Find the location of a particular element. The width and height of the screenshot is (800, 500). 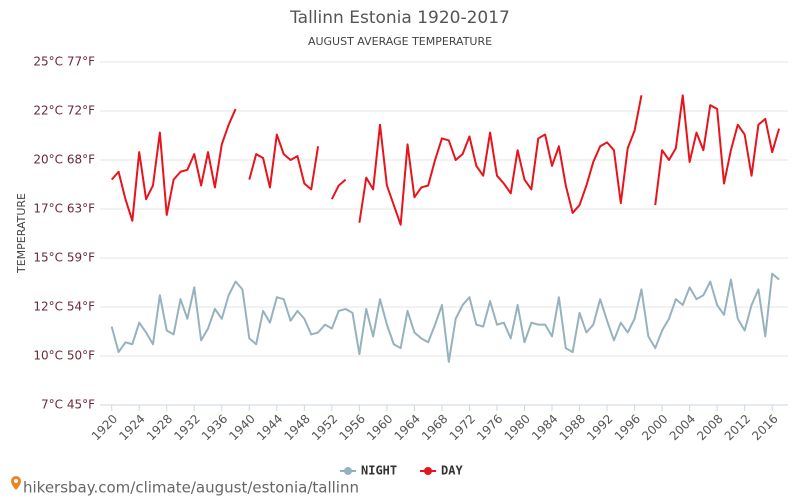

x-tick-label: 1968 is located at coordinates (434, 427).